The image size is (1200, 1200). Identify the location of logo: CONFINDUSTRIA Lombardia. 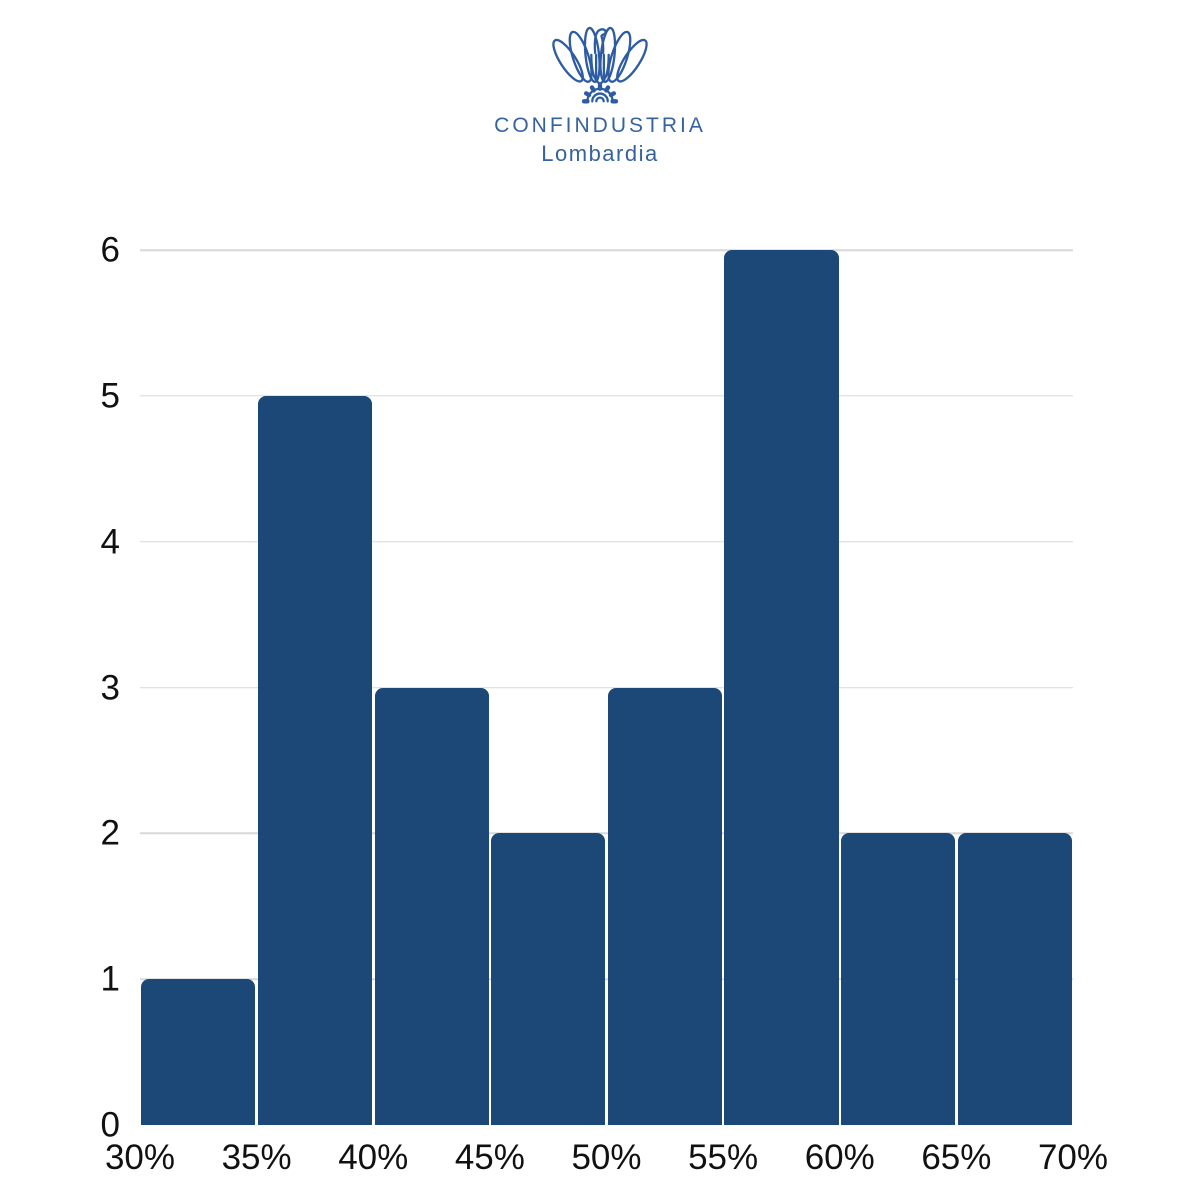
(600, 94).